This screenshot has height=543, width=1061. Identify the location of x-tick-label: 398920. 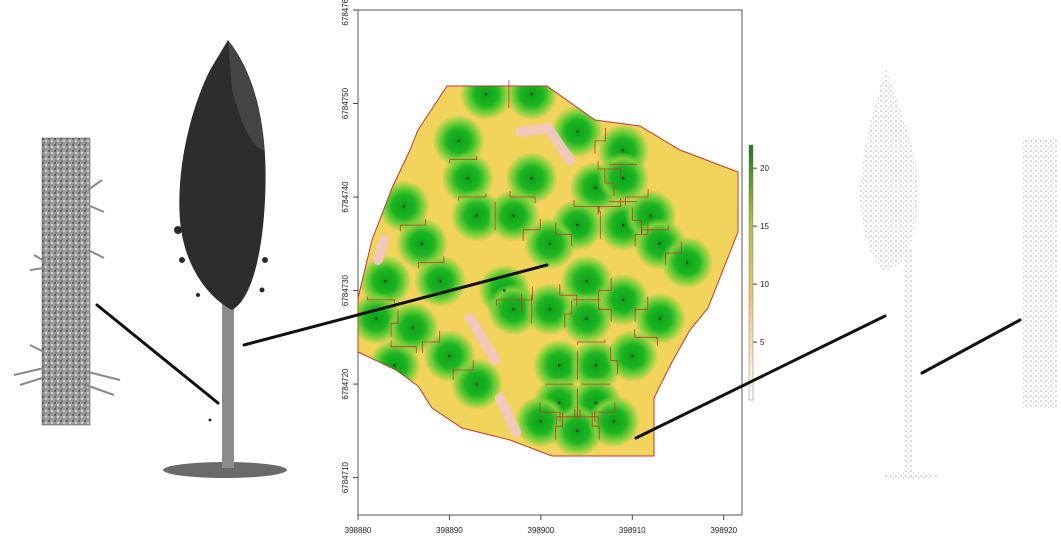
(723, 530).